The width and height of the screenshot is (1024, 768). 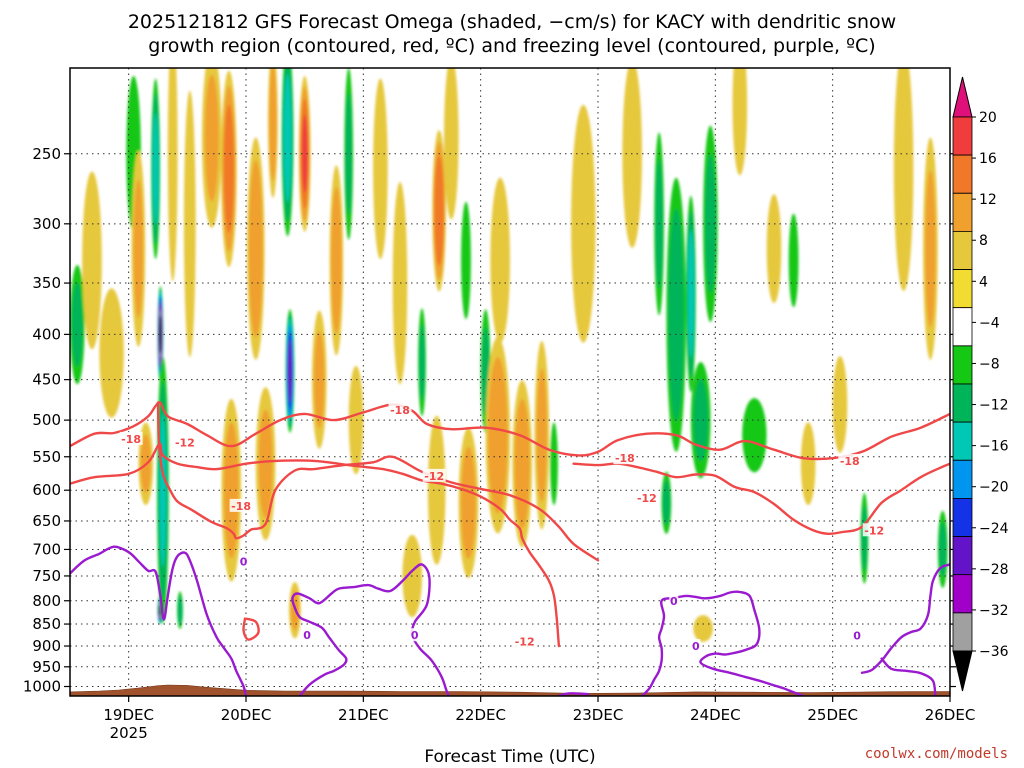 I want to click on terrain, so click(x=510, y=690).